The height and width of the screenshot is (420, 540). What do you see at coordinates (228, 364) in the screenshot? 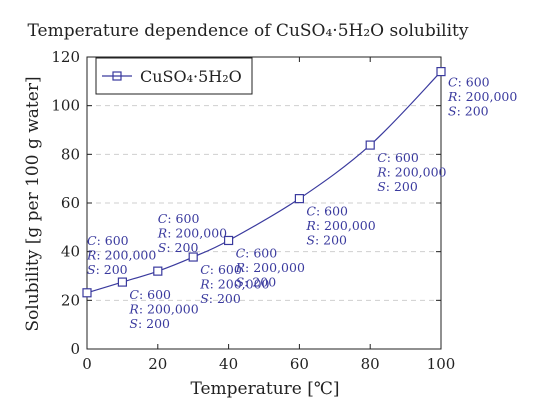
I see `x-tick-label: 40` at bounding box center [228, 364].